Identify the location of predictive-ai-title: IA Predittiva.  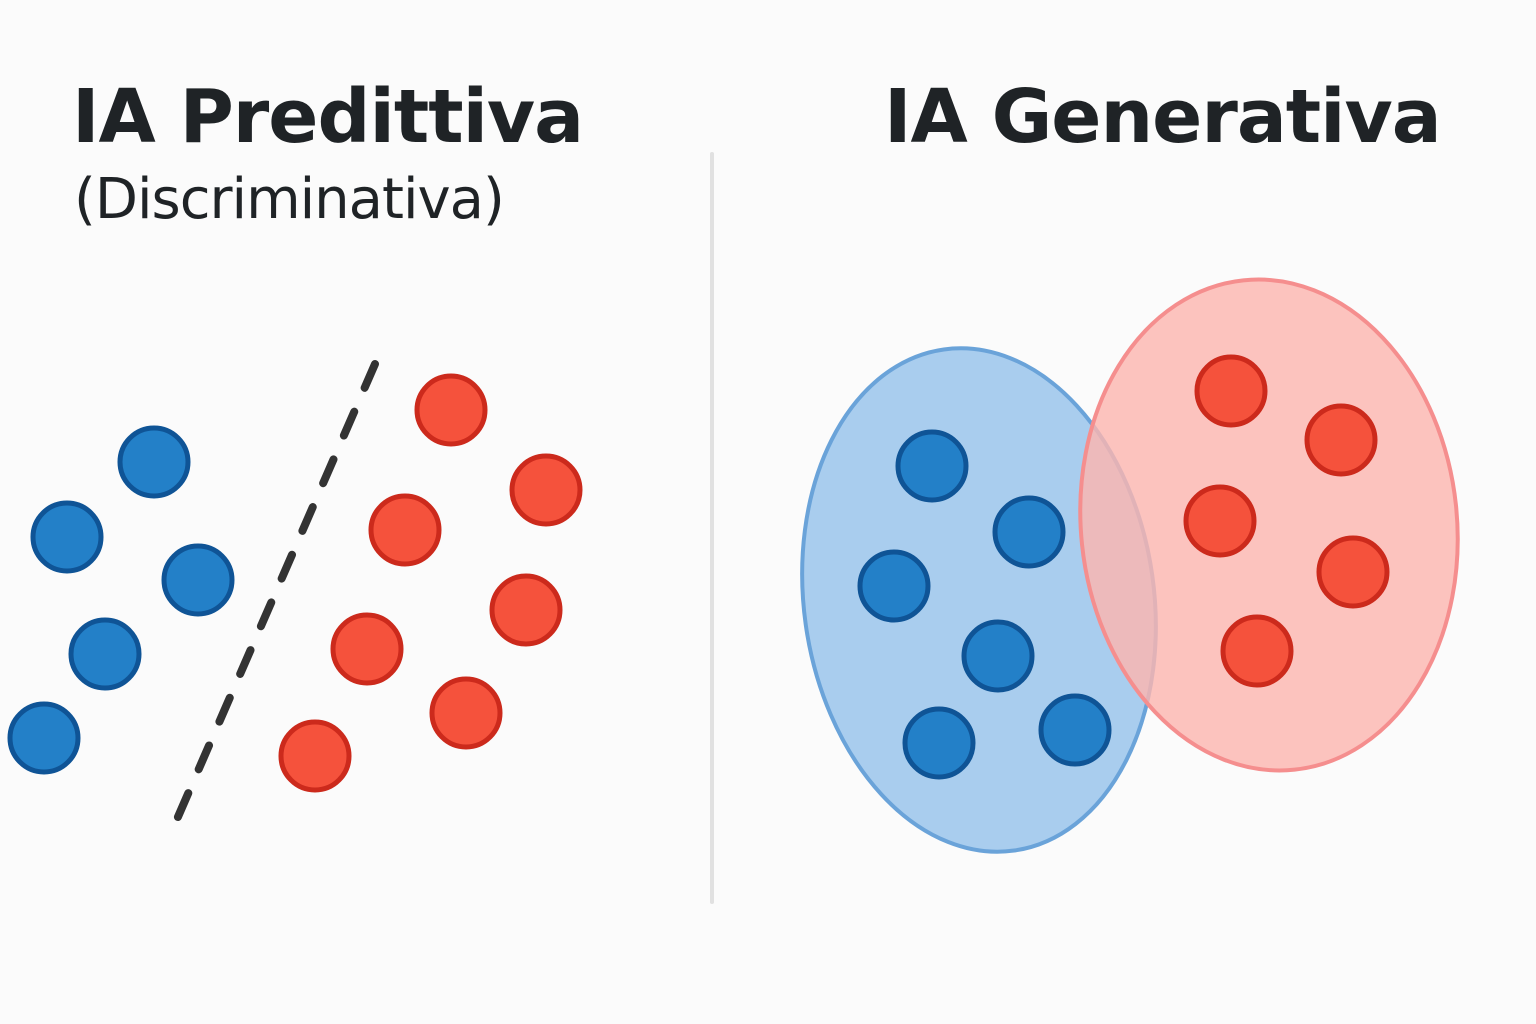
(328, 117).